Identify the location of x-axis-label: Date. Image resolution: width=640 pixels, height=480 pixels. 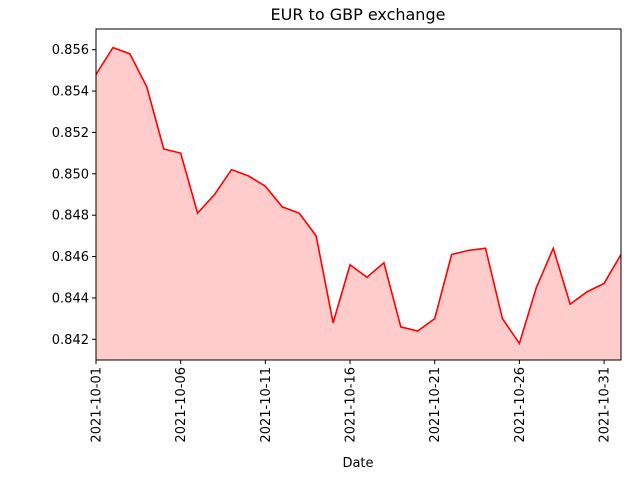
(357, 463).